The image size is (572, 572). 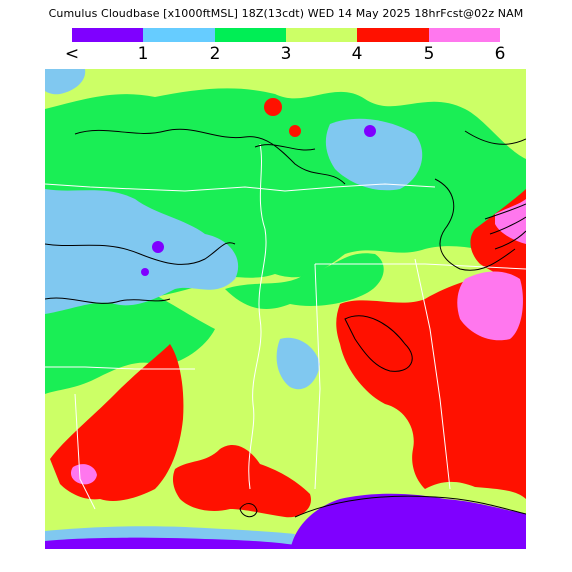 I want to click on region-1-2kft-northeast, so click(x=374, y=154).